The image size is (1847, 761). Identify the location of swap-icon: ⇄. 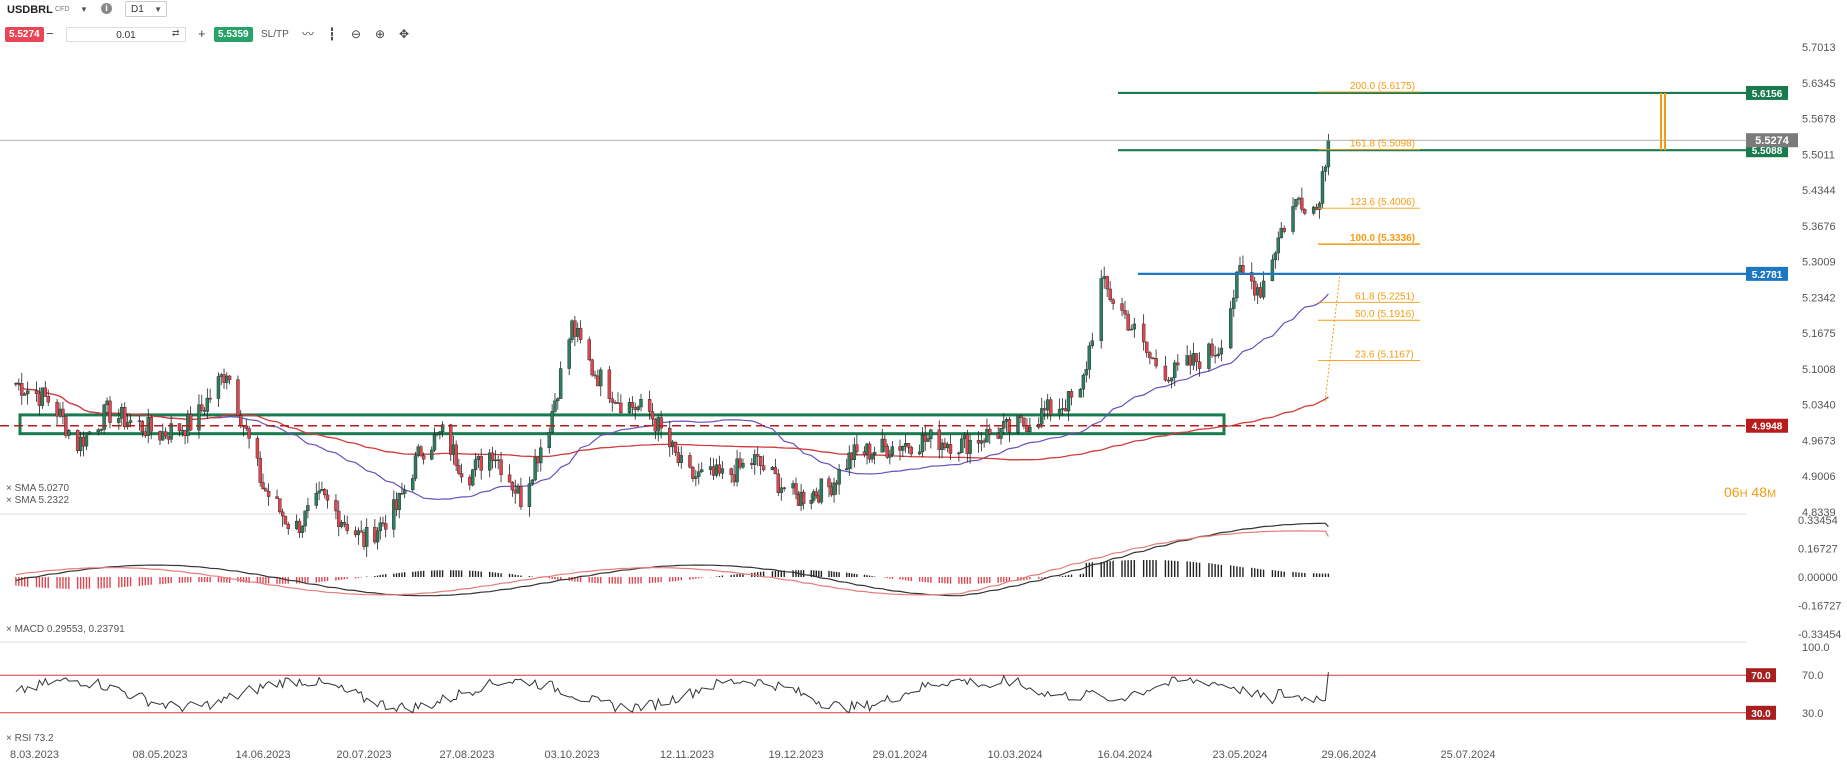
(176, 33).